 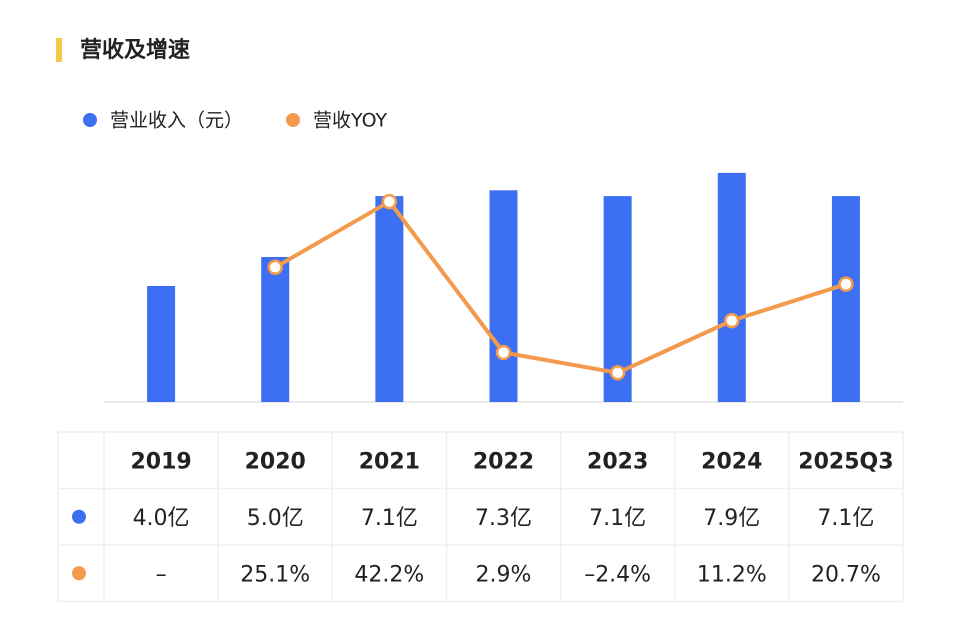 What do you see at coordinates (135, 50) in the screenshot?
I see `chart-title: 营收及增速` at bounding box center [135, 50].